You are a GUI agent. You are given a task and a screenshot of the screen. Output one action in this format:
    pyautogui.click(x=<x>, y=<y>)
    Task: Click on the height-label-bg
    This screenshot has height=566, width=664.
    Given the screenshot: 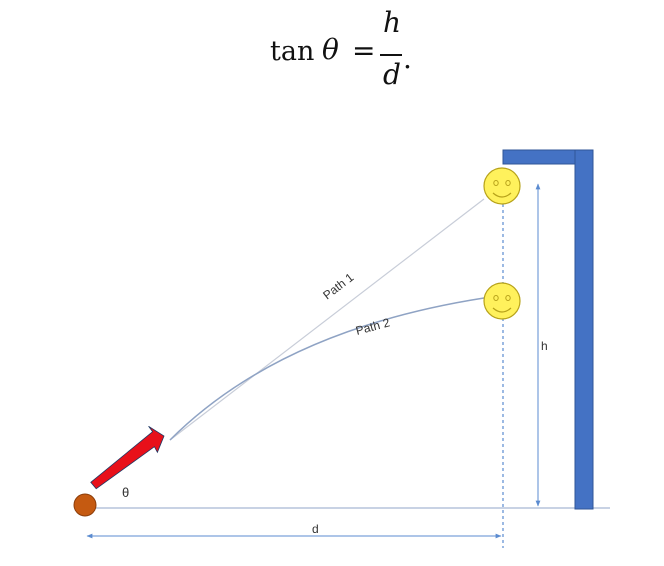 What is the action you would take?
    pyautogui.click(x=548, y=345)
    